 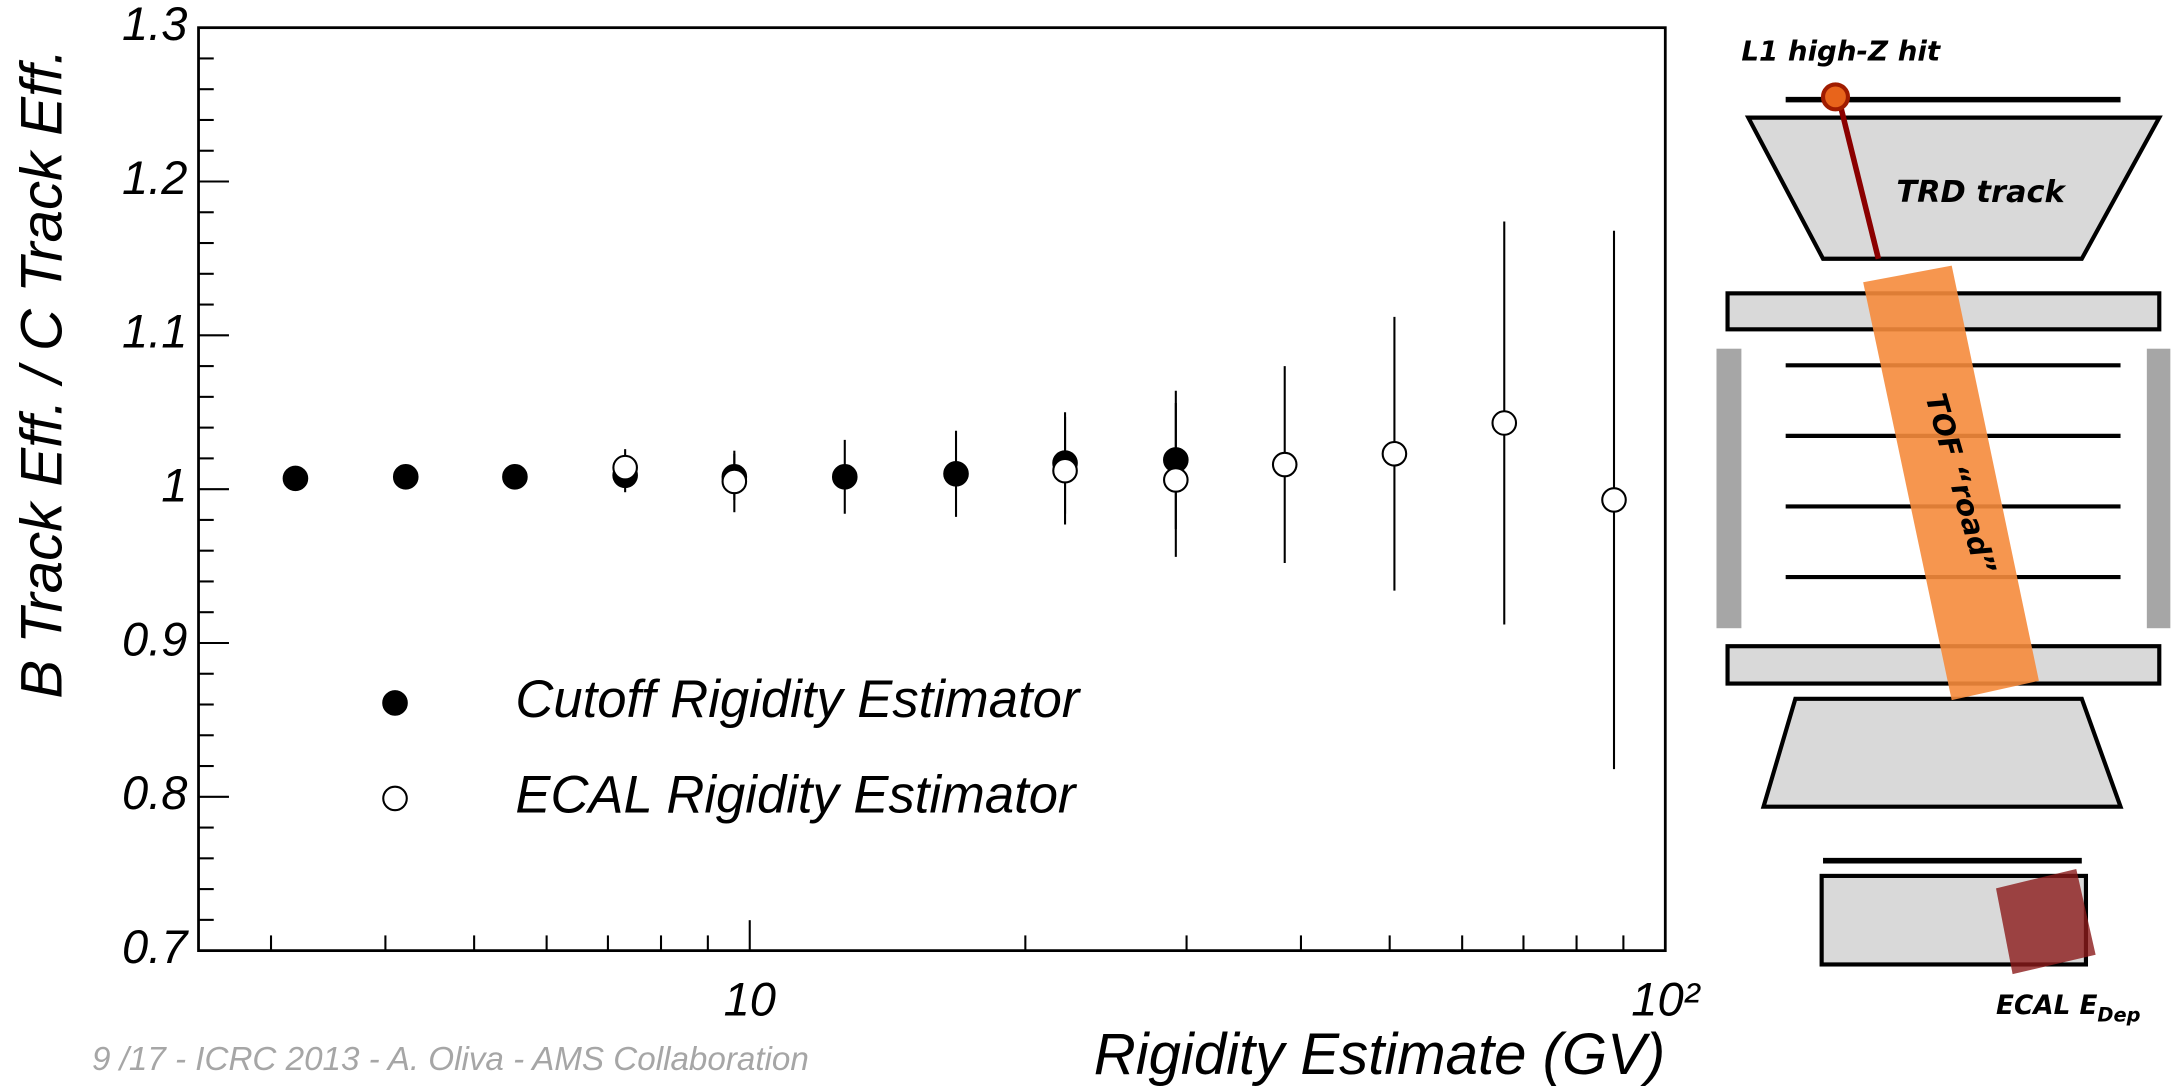 What do you see at coordinates (154, 638) in the screenshot?
I see `y-tick-label: 0.9` at bounding box center [154, 638].